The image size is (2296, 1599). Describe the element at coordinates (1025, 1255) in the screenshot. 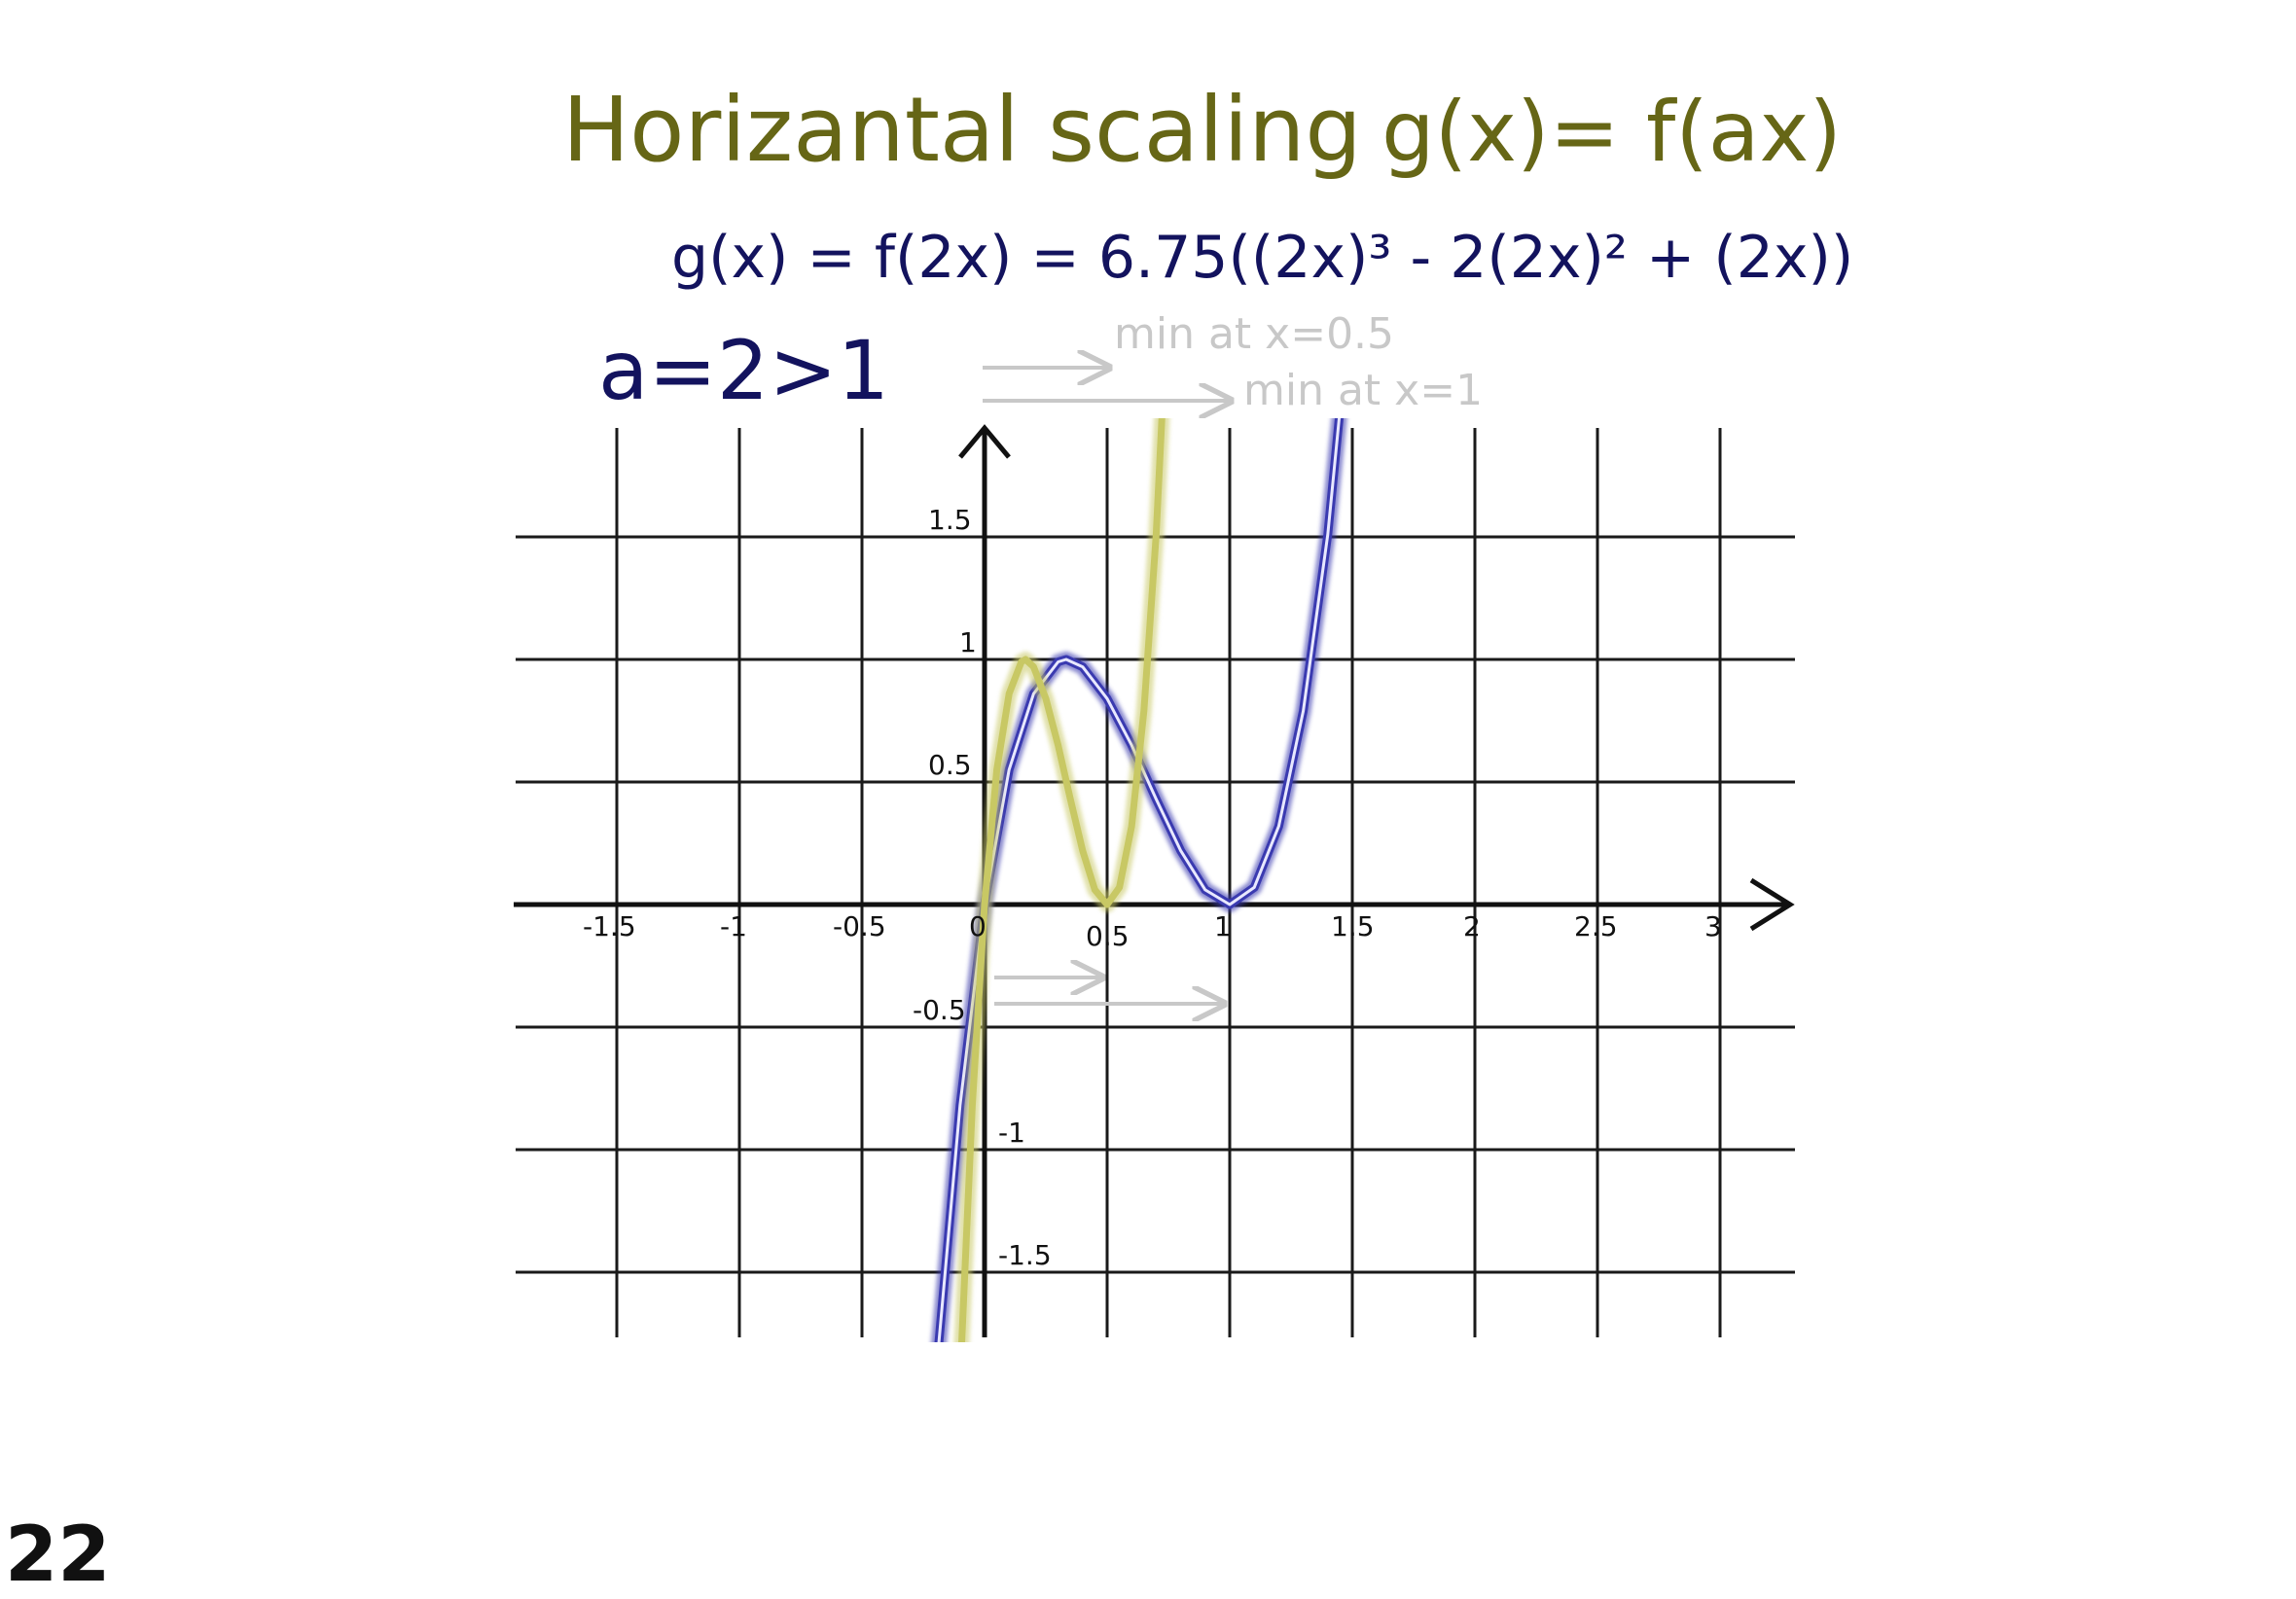

I see `y-tick-label: -1.5` at that location.